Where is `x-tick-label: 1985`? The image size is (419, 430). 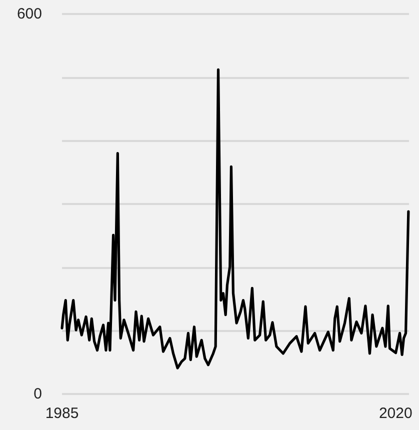 x-tick-label: 1985 is located at coordinates (62, 413).